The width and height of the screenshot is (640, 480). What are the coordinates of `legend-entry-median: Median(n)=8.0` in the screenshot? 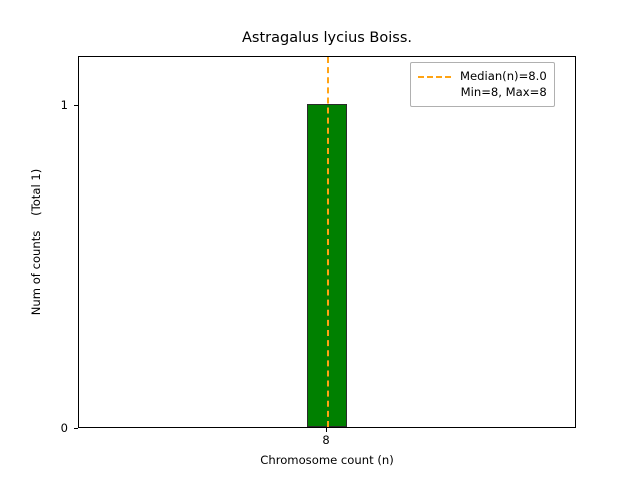 It's located at (482, 76).